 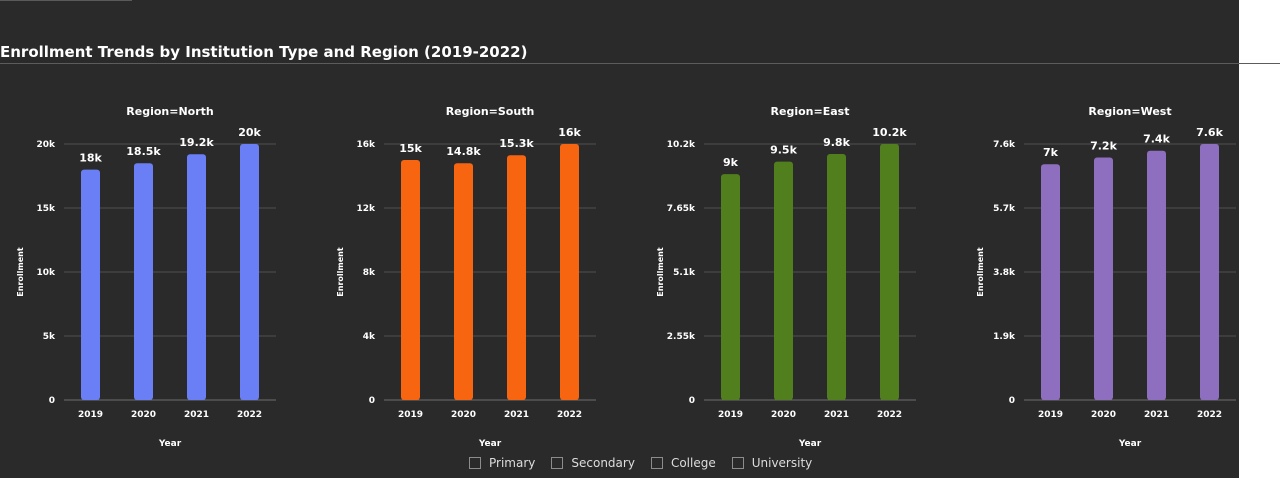 What do you see at coordinates (1051, 152) in the screenshot?
I see `bar-value-label: 7k` at bounding box center [1051, 152].